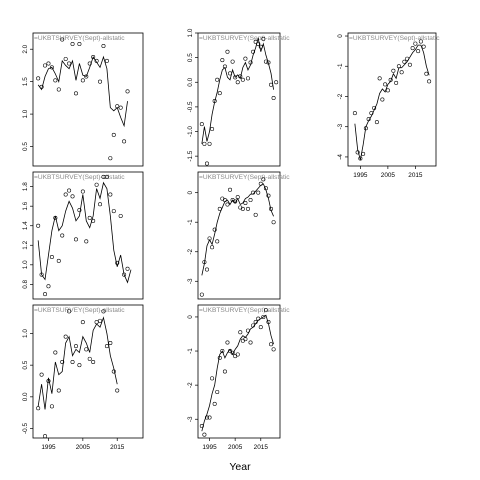 This screenshot has width=480, height=480. I want to click on y-tick-label: -0.5, so click(25, 428).